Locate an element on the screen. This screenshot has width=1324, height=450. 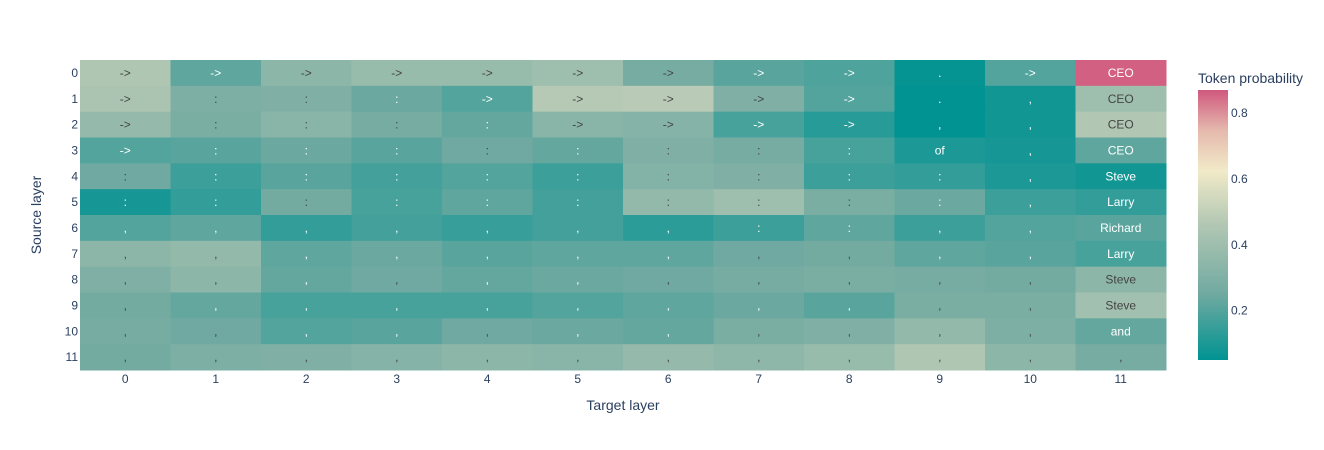
cell-label-2-5: -> is located at coordinates (577, 125).